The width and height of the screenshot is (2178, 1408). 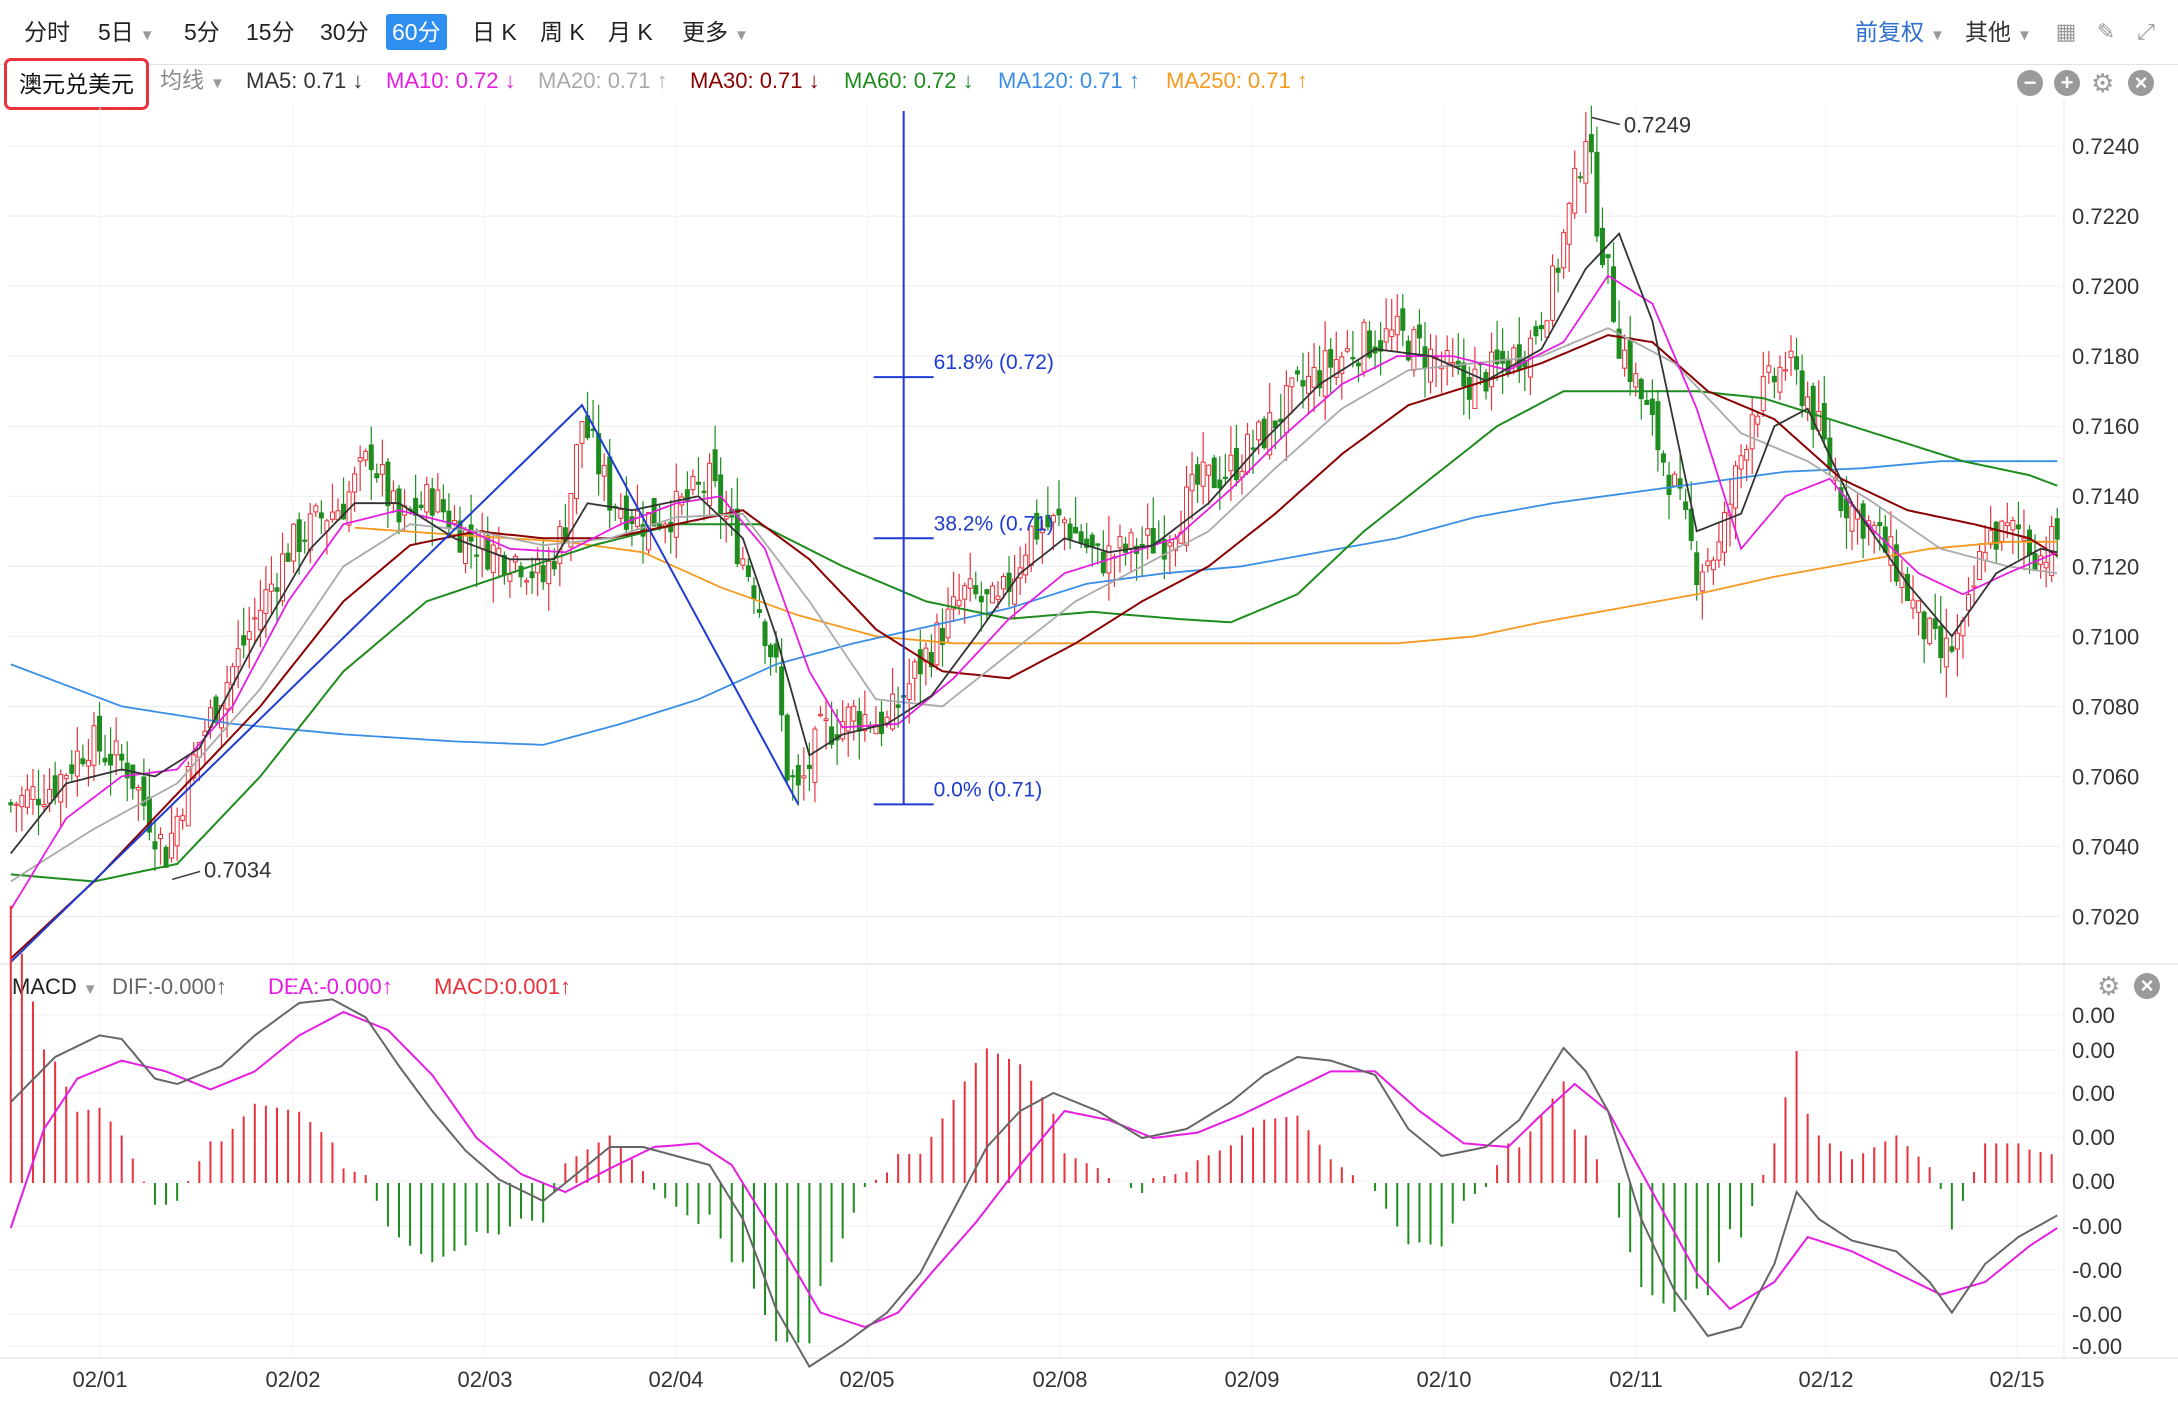 I want to click on tab-period-9: 更多 ▼, so click(x=715, y=32).